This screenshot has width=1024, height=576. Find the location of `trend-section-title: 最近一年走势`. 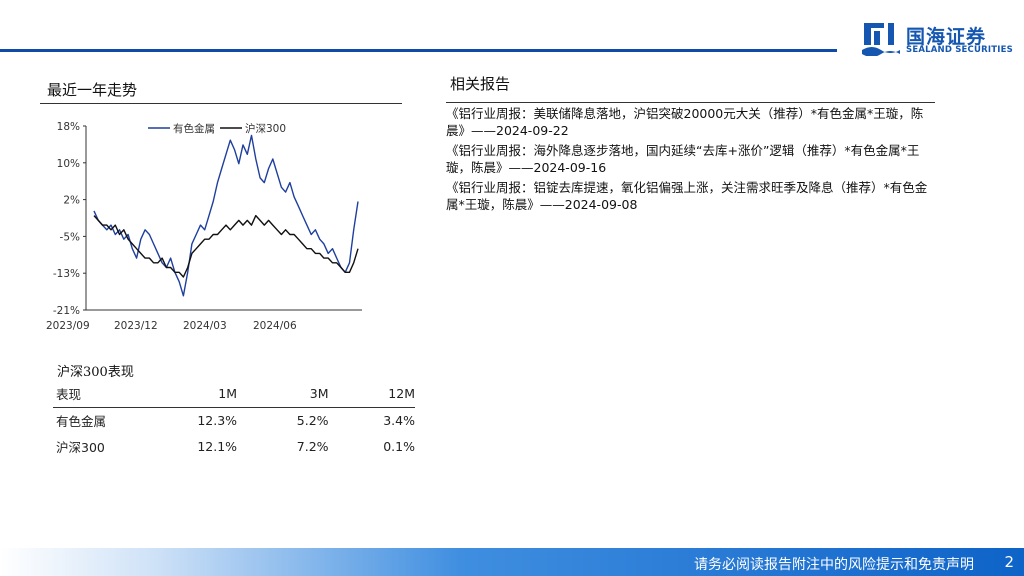

trend-section-title: 最近一年走势 is located at coordinates (92, 90).